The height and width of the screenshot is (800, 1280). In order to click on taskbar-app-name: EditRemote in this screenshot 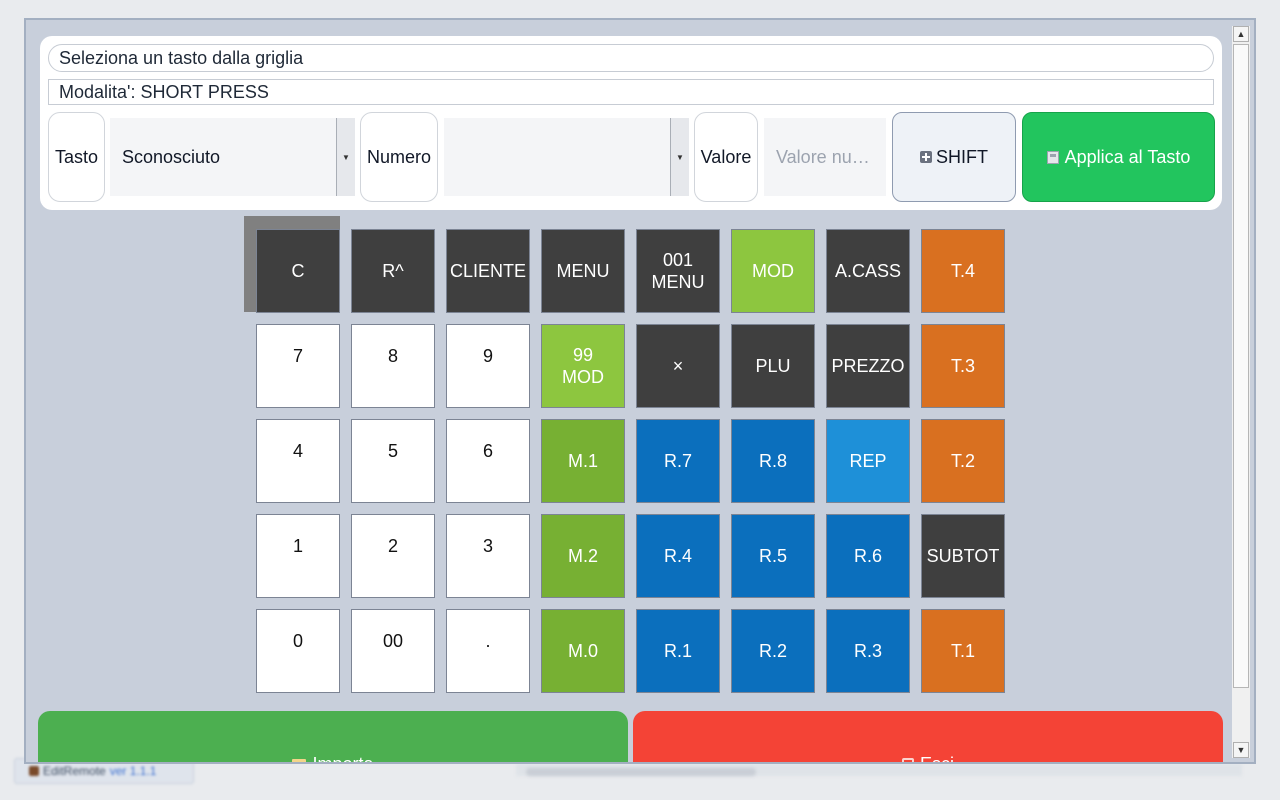, I will do `click(74, 771)`.